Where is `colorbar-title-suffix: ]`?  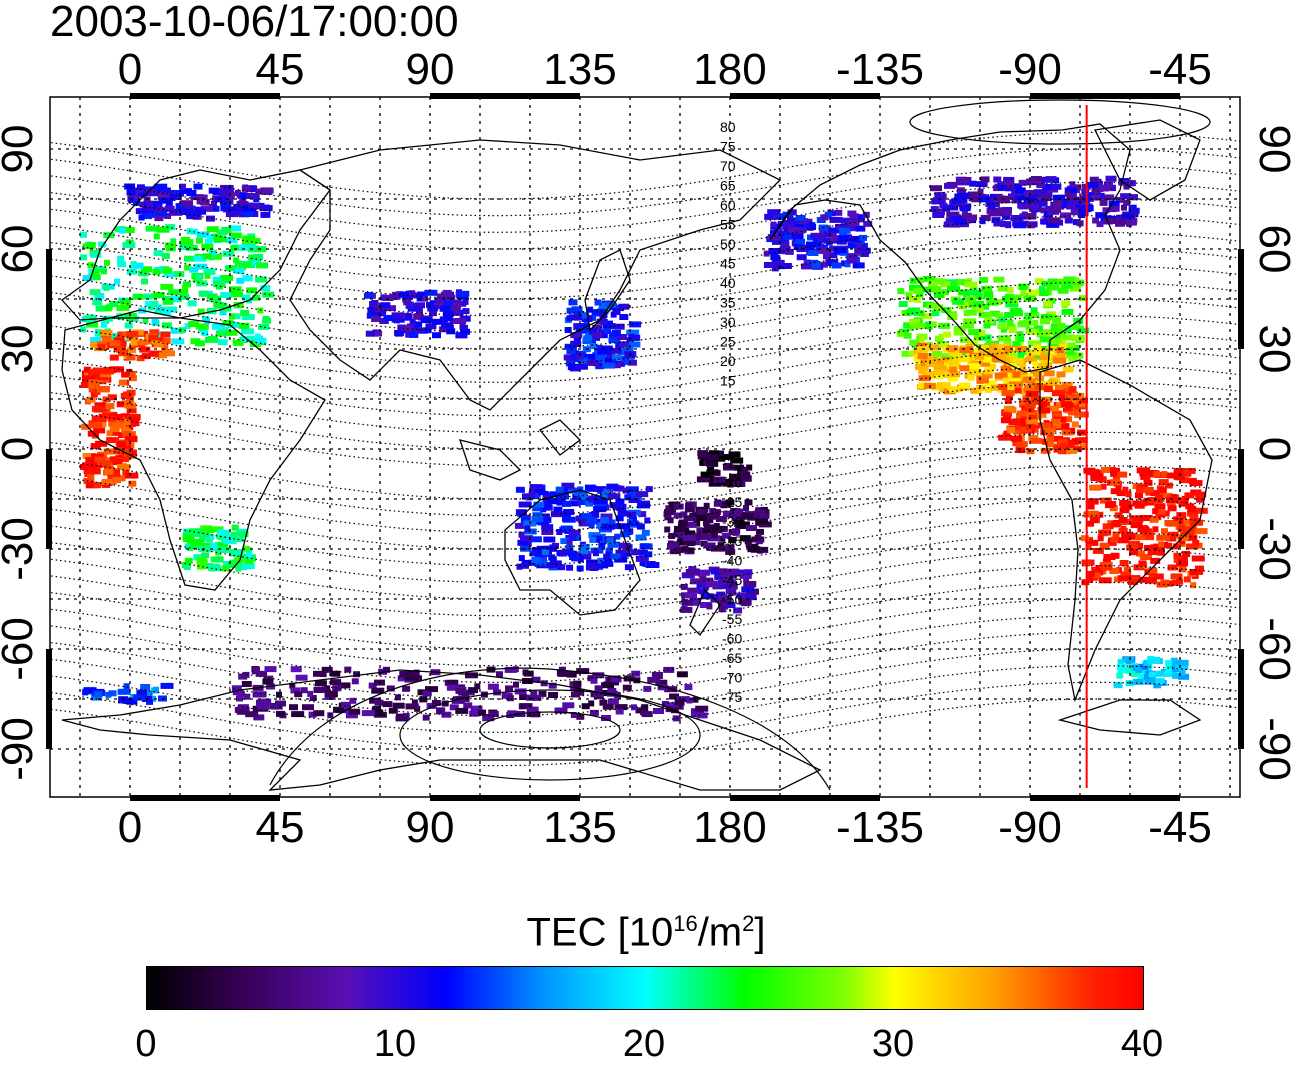 colorbar-title-suffix: ] is located at coordinates (760, 932).